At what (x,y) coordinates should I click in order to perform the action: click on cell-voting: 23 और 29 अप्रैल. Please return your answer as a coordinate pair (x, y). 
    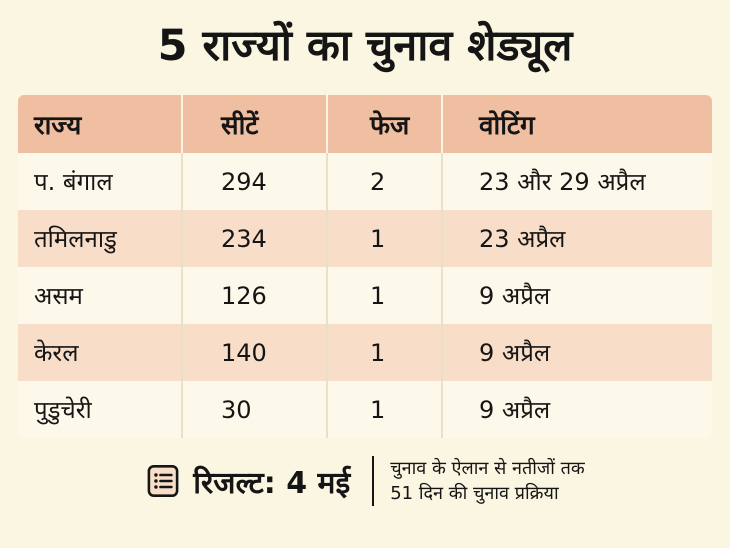
    Looking at the image, I should click on (576, 182).